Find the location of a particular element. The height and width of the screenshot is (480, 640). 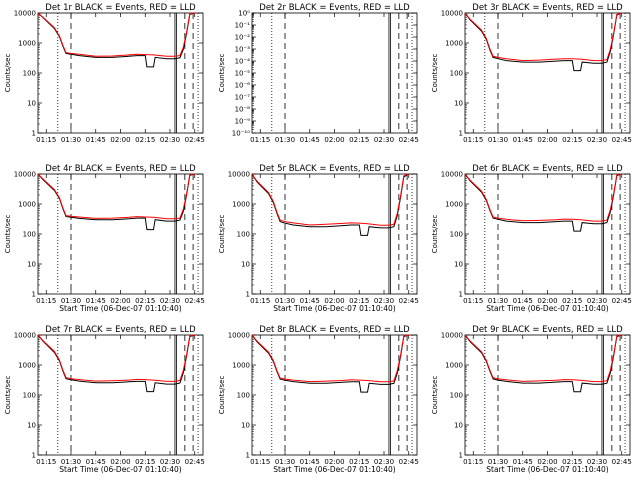

y-tick-label: 10⁻¹ is located at coordinates (243, 26).